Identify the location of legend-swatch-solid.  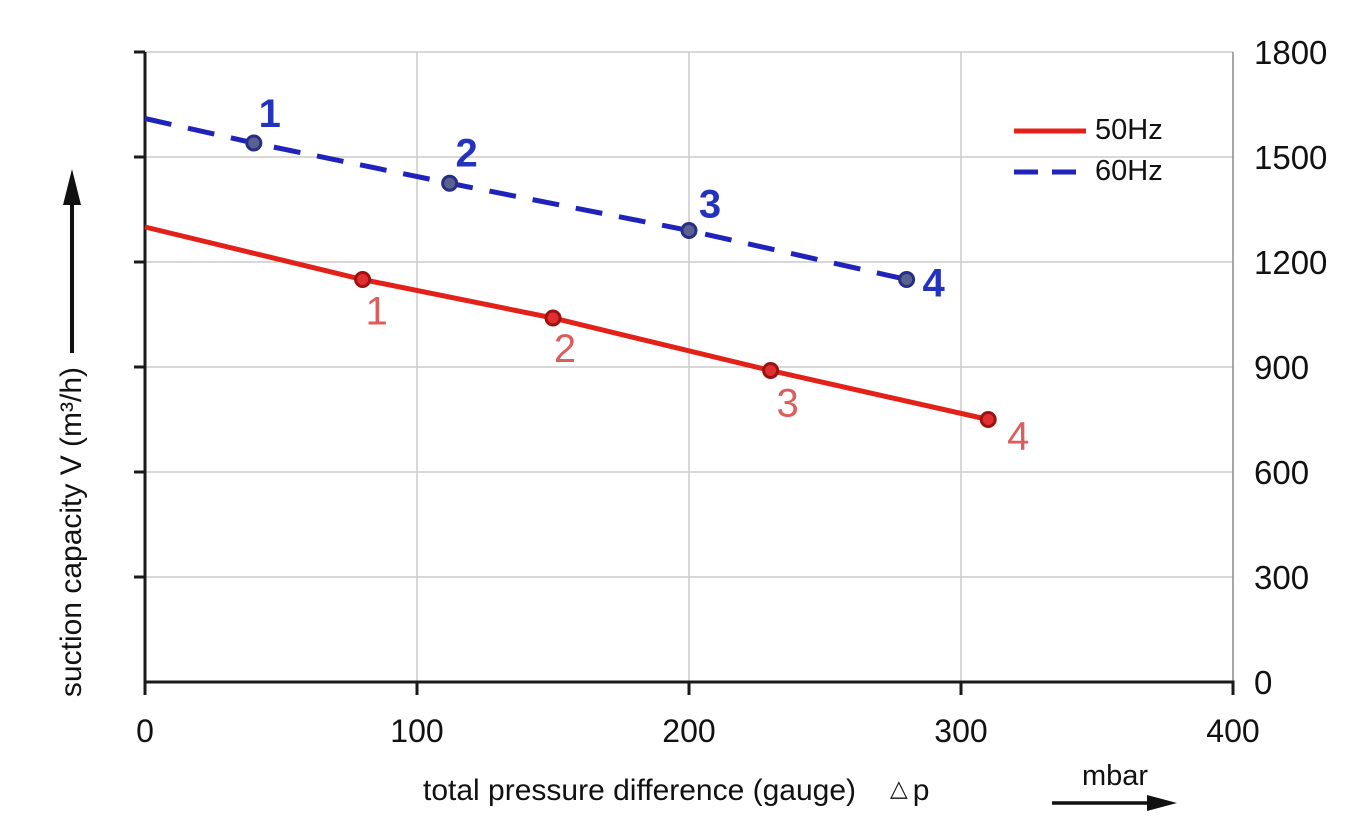
(1050, 130).